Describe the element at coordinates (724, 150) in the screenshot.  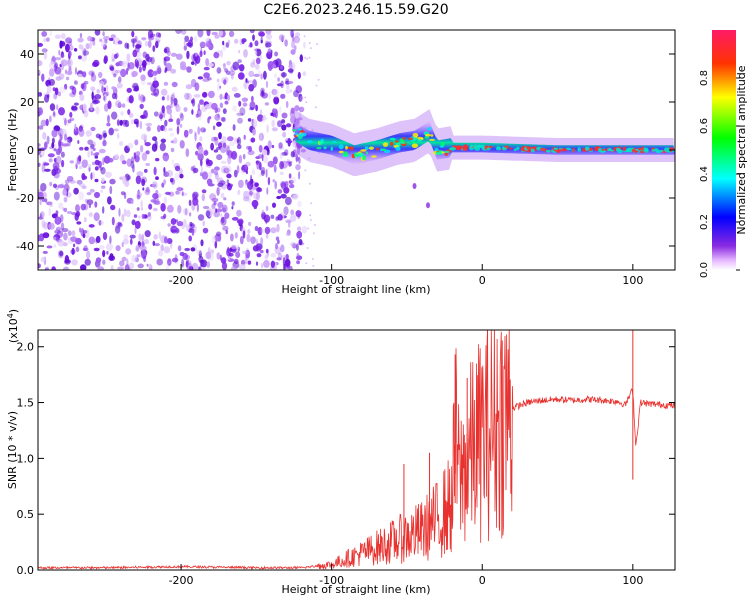
I see `colorbar-gradient` at that location.